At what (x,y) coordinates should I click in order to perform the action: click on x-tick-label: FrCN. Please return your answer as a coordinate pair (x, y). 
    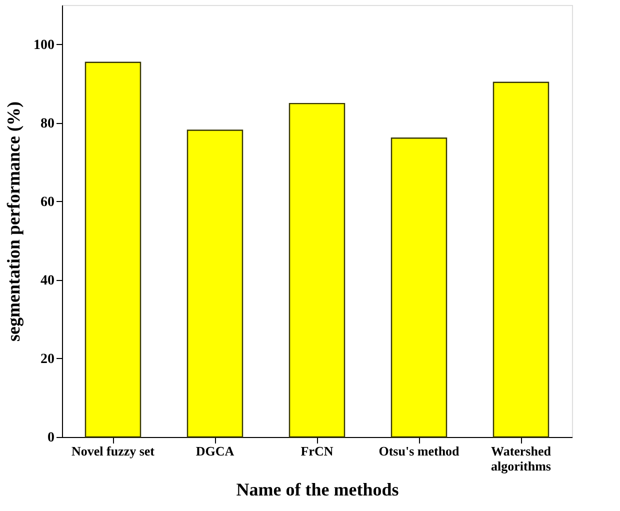
    Looking at the image, I should click on (317, 451).